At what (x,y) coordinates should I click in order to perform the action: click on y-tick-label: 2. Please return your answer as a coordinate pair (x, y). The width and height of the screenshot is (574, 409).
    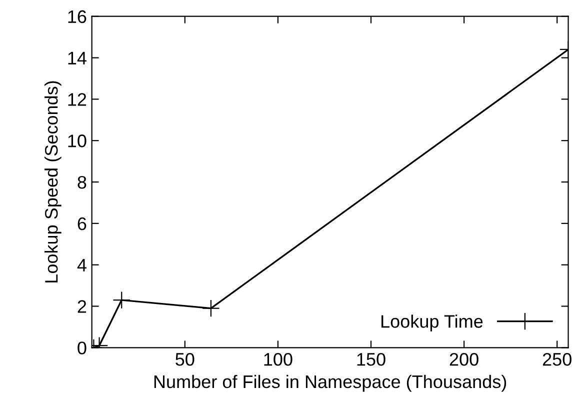
    Looking at the image, I should click on (82, 306).